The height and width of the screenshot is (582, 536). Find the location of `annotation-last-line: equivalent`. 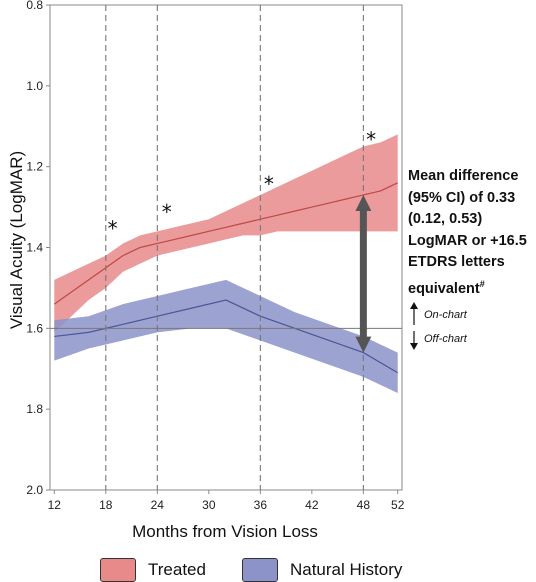

annotation-last-line: equivalent is located at coordinates (444, 288).